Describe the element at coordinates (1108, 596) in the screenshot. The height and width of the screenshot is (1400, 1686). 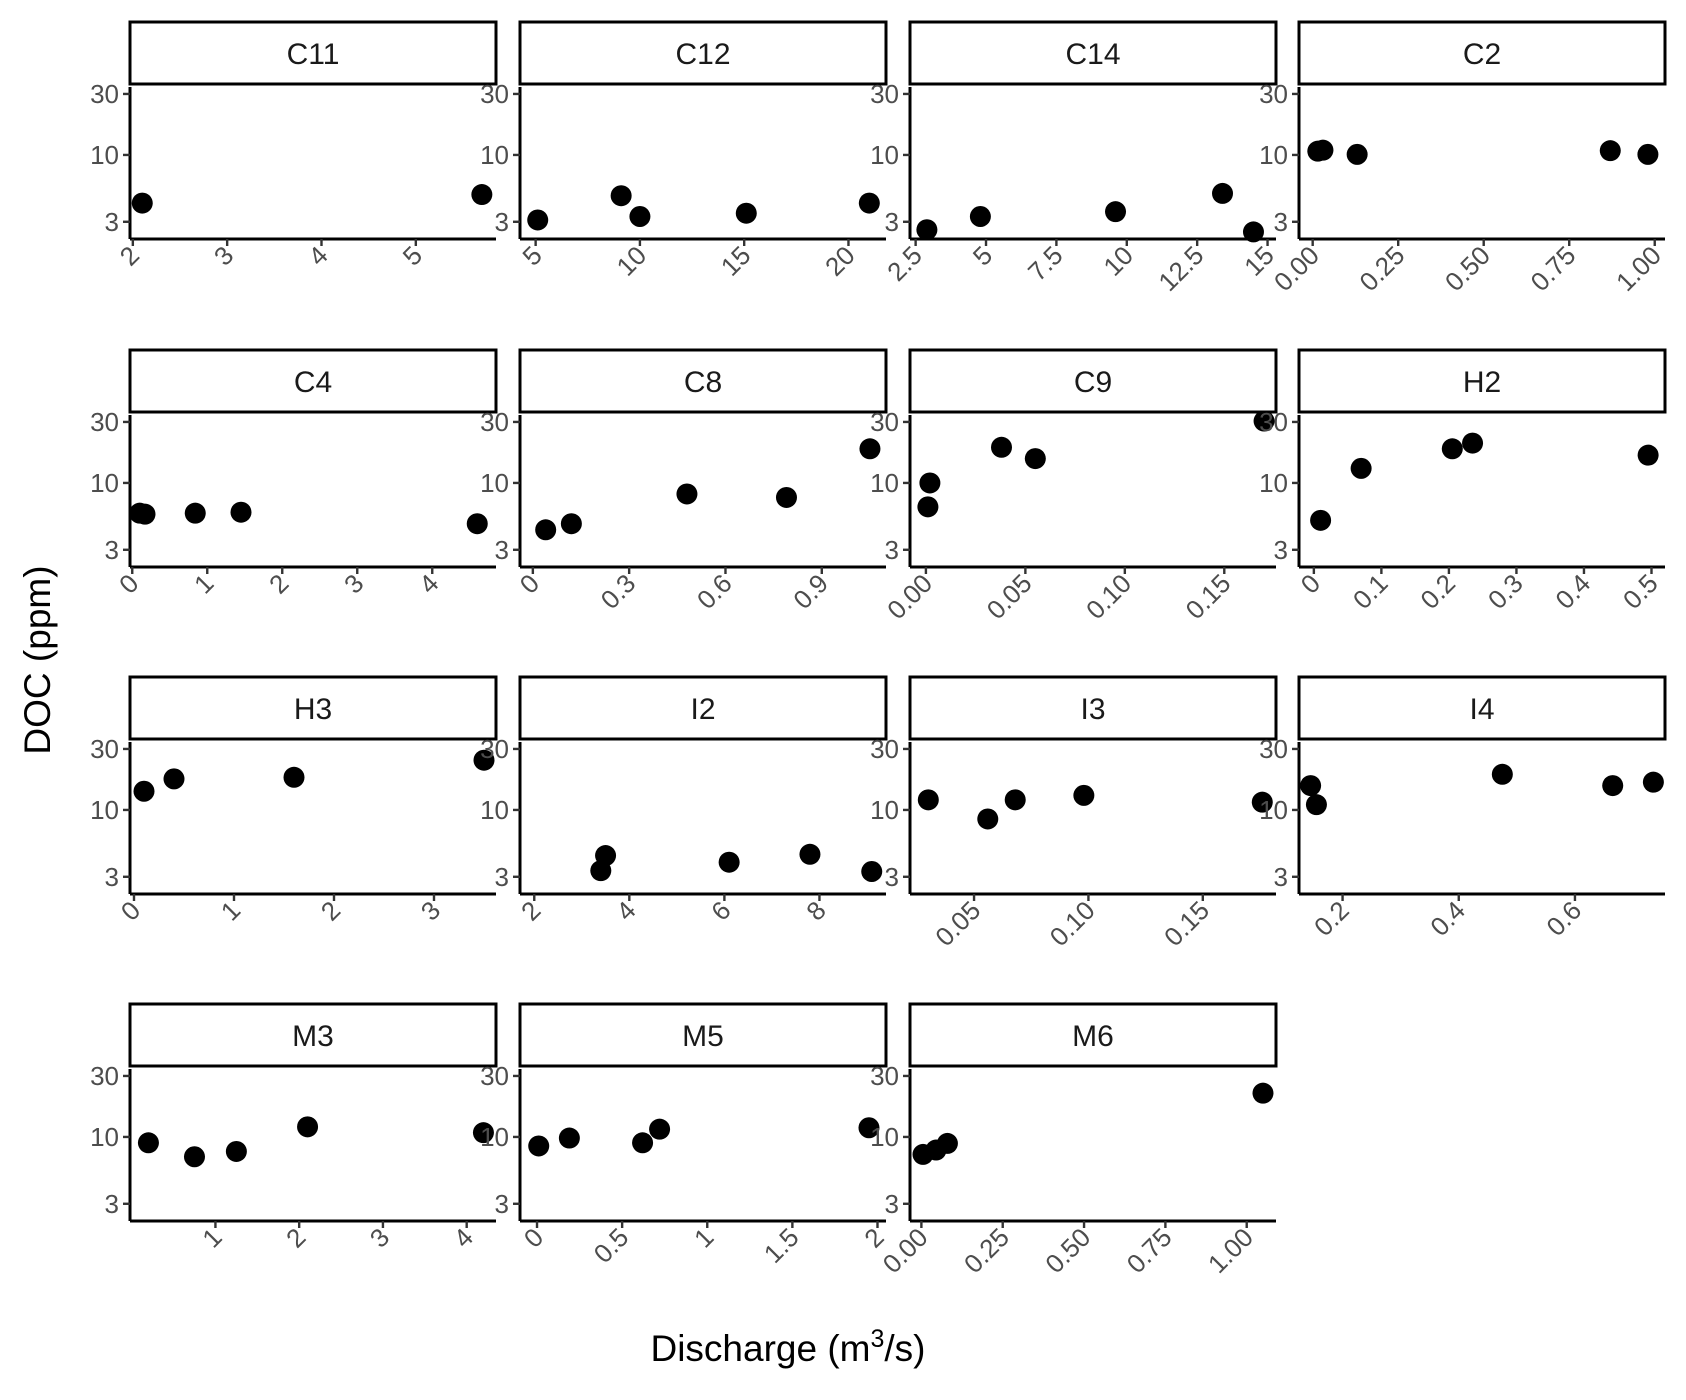
I see `x-tick-label: 0.10` at that location.